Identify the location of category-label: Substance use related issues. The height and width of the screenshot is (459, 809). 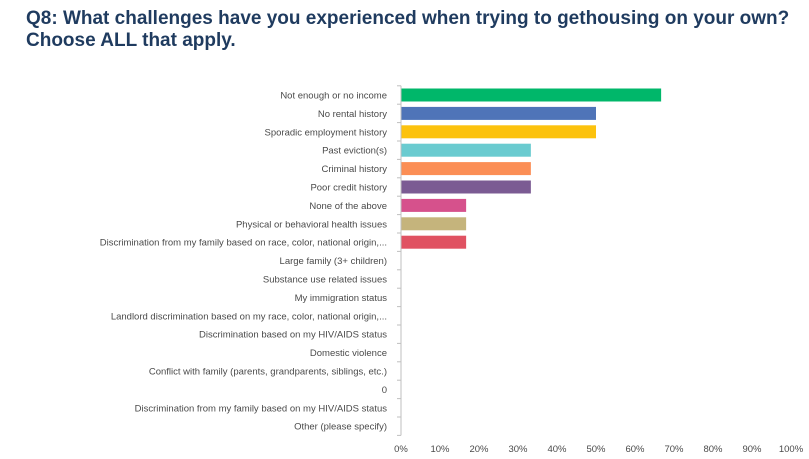
(325, 280).